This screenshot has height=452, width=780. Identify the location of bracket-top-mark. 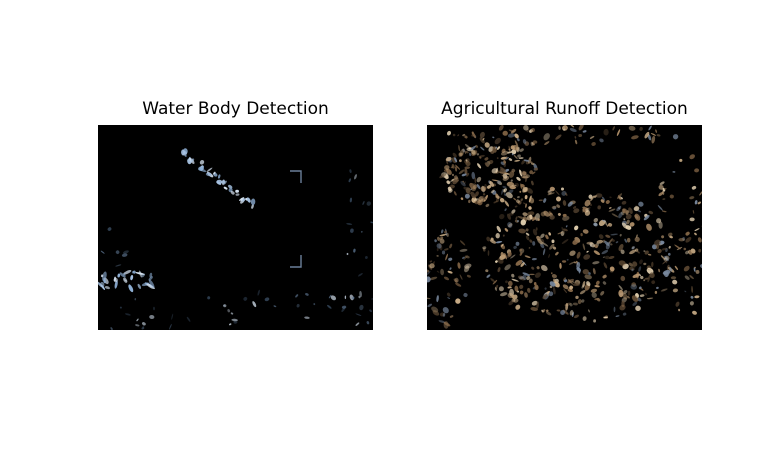
(296, 176).